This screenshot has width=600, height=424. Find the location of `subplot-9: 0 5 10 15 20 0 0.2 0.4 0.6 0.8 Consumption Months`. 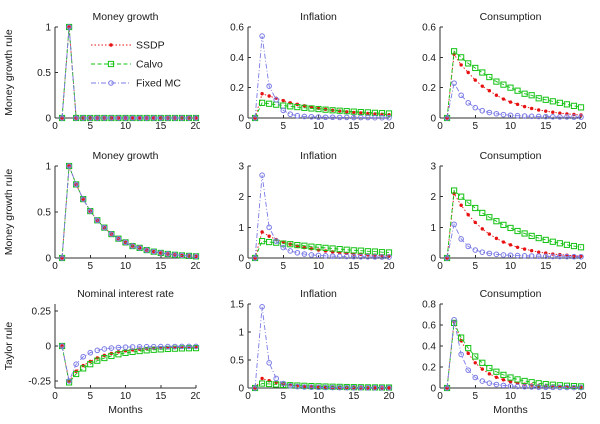

subplot-9: 0 5 10 15 20 0 0.2 0.4 0.6 0.8 Consumption Months is located at coordinates (504, 352).